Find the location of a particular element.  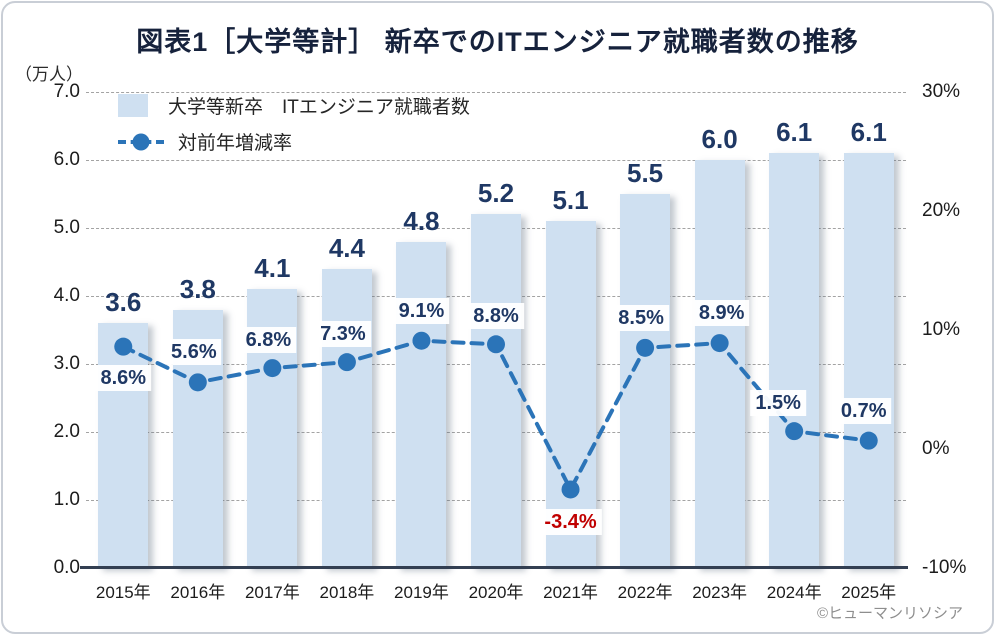

left-axis-tick: 1.0 is located at coordinates (66, 499).